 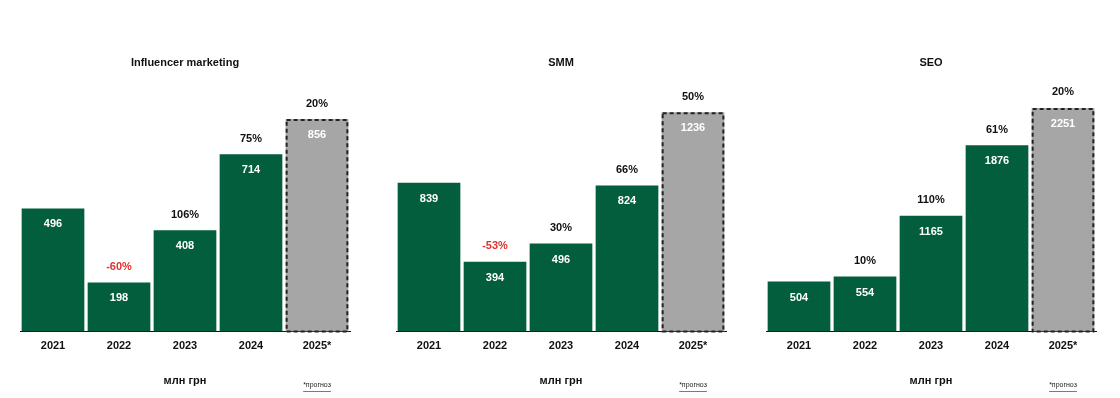 I want to click on annotation: 30%, so click(x=561, y=227).